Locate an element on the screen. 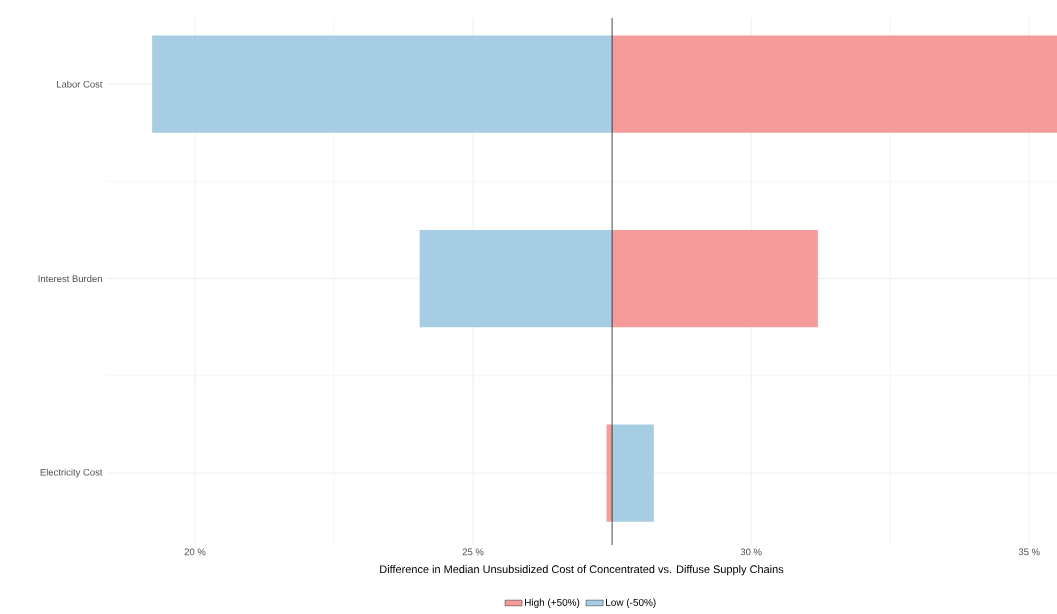 This screenshot has width=1057, height=614. legend-label: Low (-50%) is located at coordinates (631, 603).